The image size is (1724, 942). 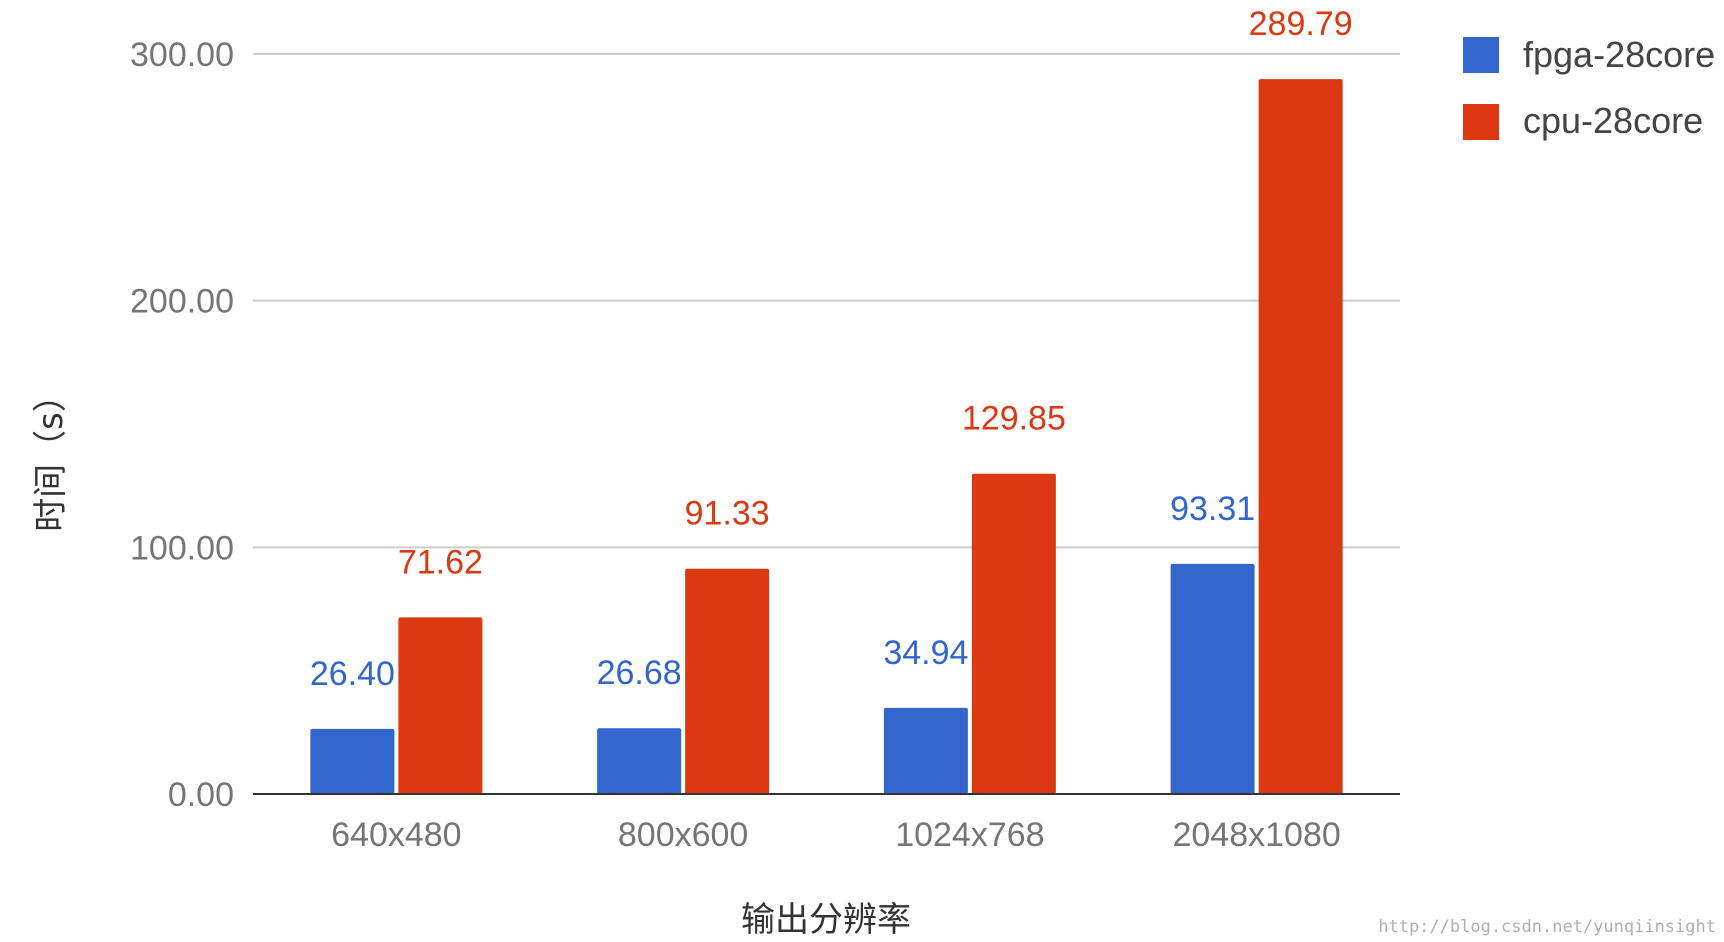 I want to click on legend-label-fpga: fpga-28core, so click(x=1619, y=54).